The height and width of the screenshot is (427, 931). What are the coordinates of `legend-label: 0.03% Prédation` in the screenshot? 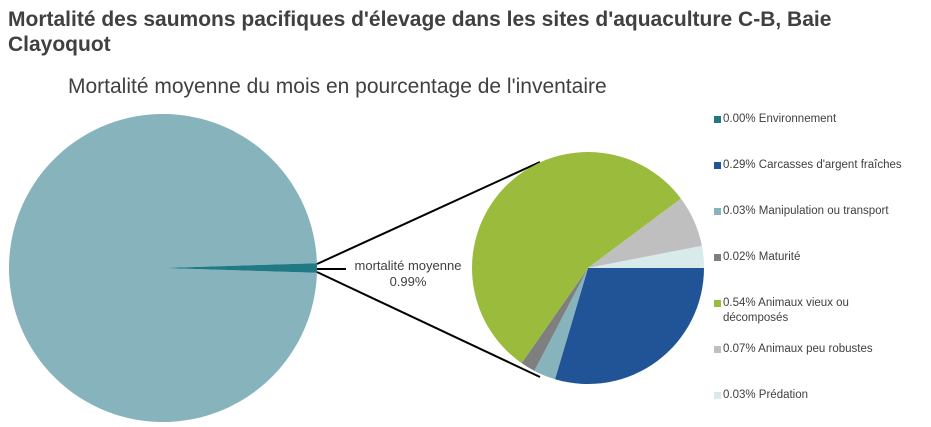 It's located at (766, 395).